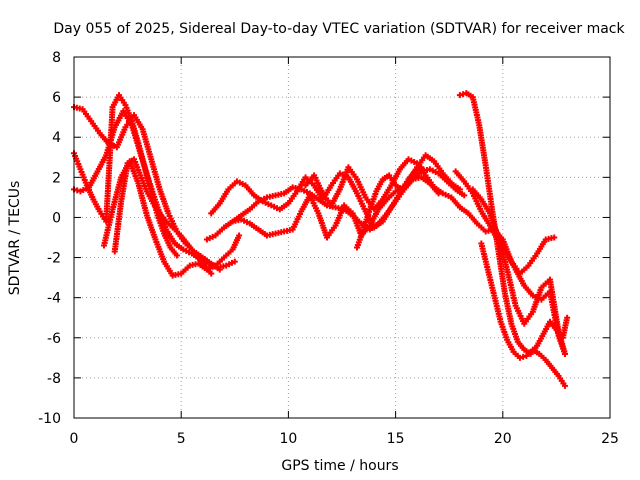 This screenshot has width=640, height=480. I want to click on x-tick-labels: 0 5 10 15 20 25, so click(344, 439).